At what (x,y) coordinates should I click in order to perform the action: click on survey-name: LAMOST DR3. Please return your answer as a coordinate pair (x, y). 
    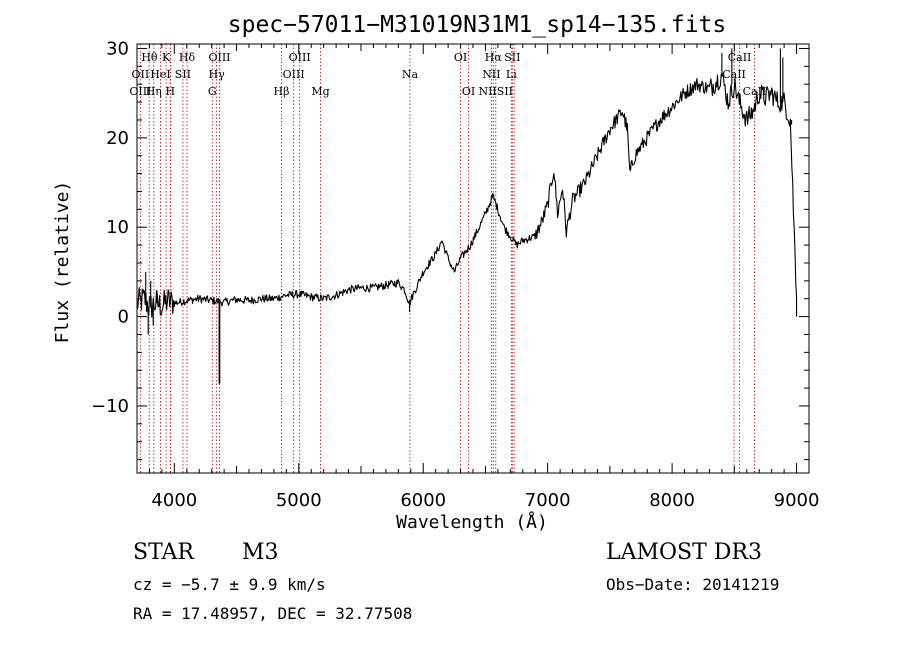
    Looking at the image, I should click on (684, 552).